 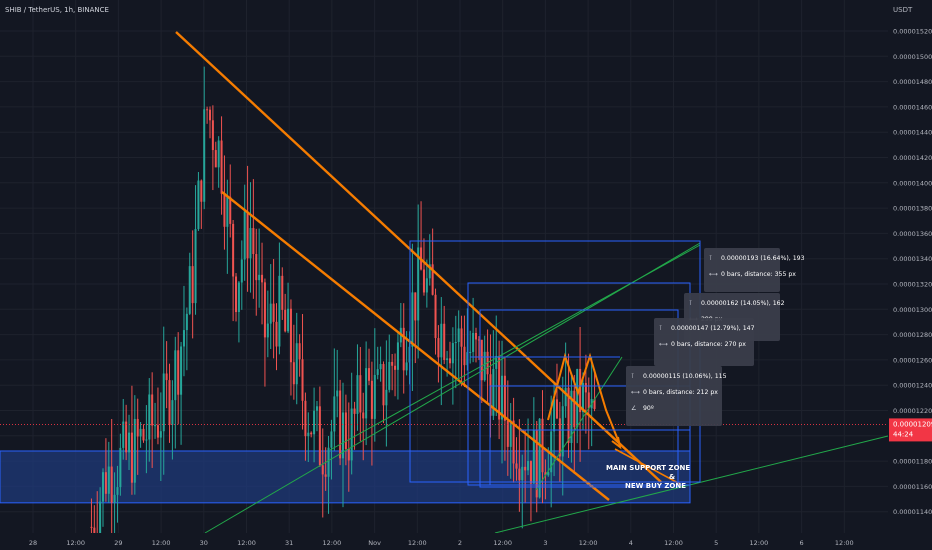 I want to click on time-tick-label: 4, so click(x=631, y=543).